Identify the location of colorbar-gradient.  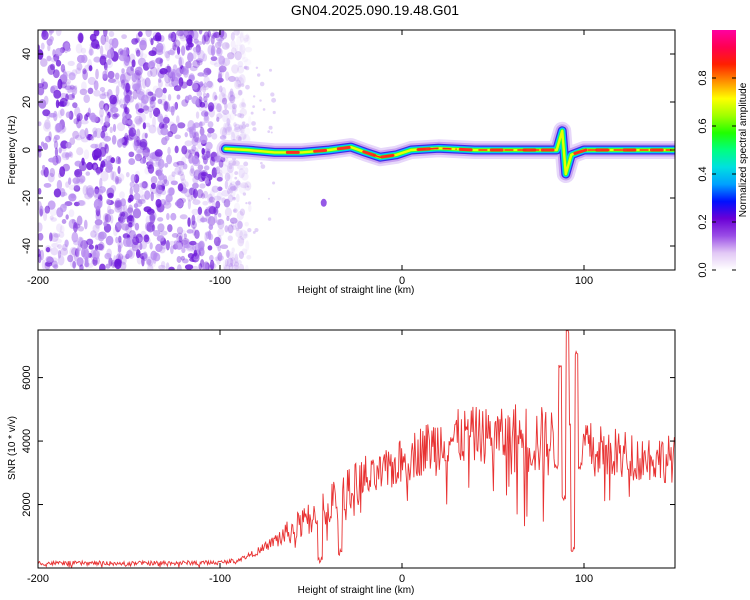
(724, 150).